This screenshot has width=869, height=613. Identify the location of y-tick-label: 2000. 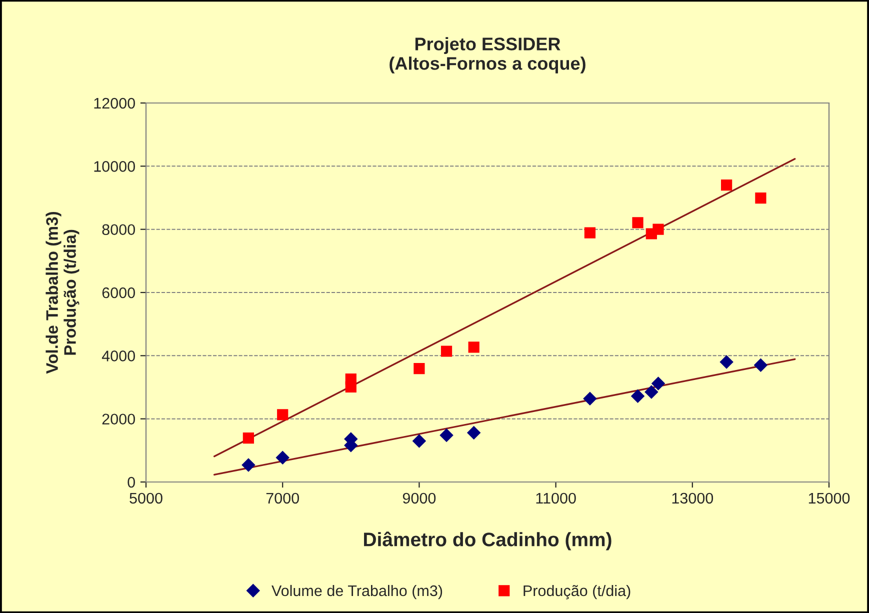
(118, 419).